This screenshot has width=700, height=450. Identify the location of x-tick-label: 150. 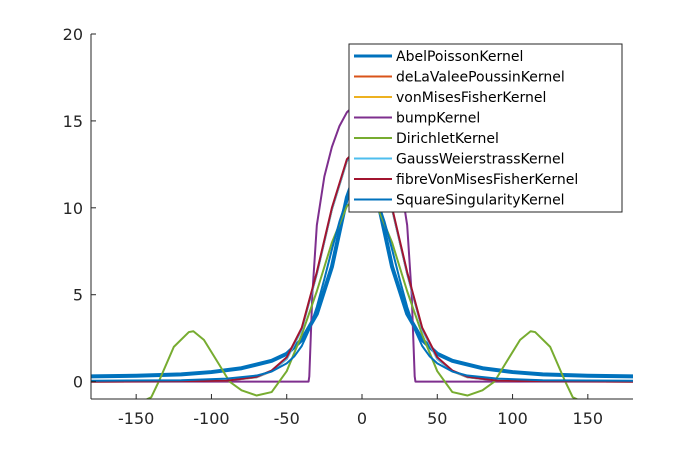
(588, 418).